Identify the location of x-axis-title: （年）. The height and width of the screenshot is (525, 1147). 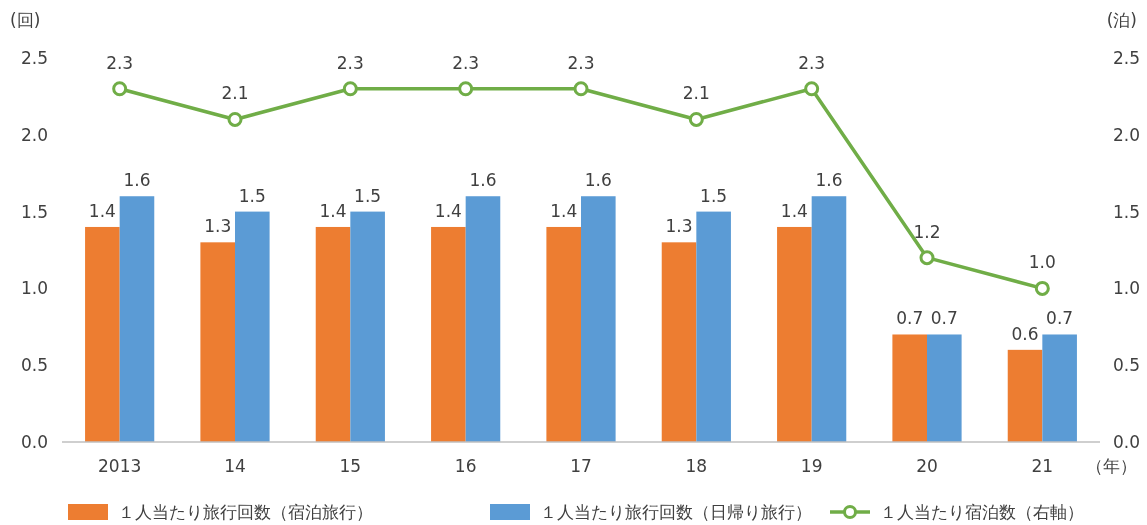
(1111, 466).